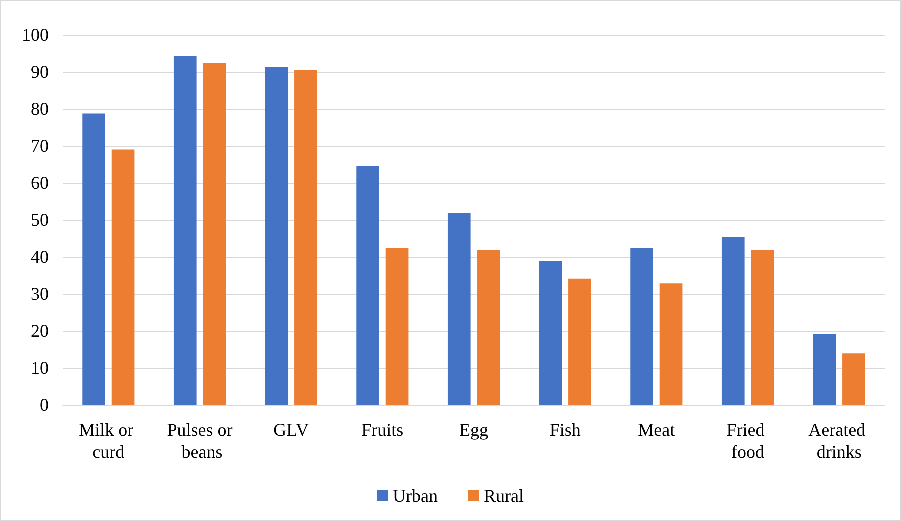 The width and height of the screenshot is (901, 521). I want to click on x-tick-label: Milk or curd, so click(108, 441).